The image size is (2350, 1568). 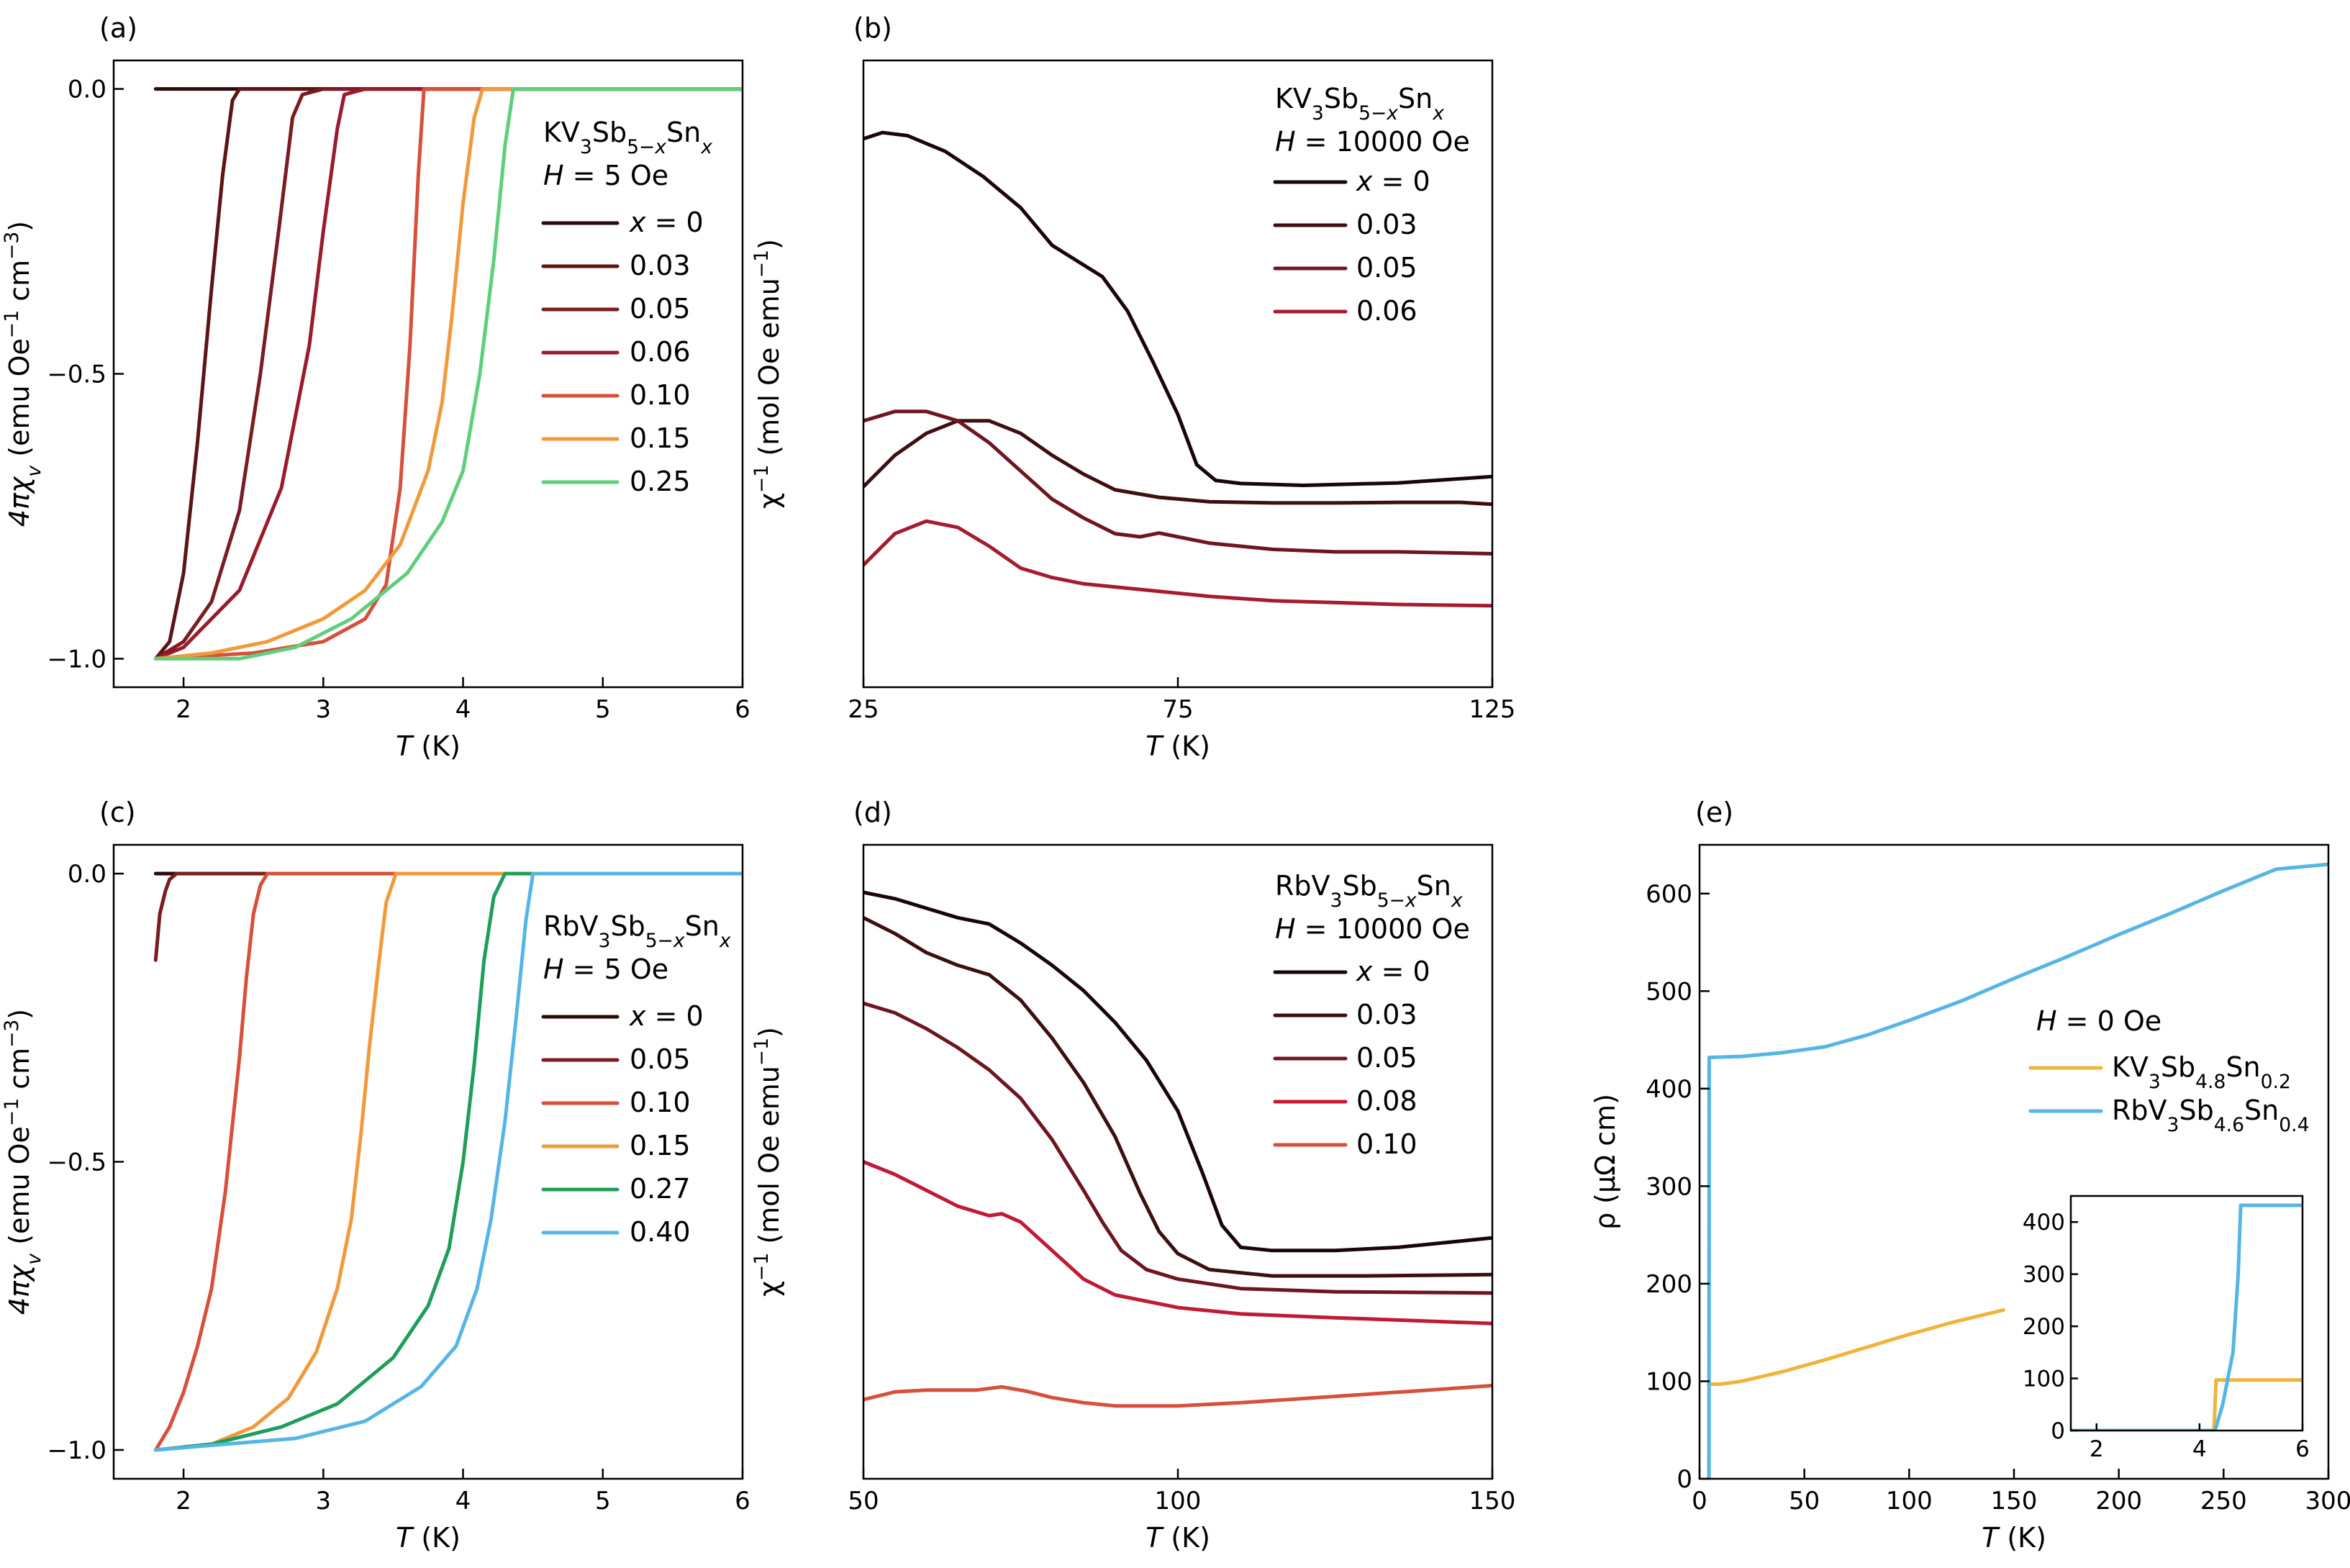 What do you see at coordinates (1383, 929) in the screenshot?
I see `legend-title-run: = 10000 Oe` at bounding box center [1383, 929].